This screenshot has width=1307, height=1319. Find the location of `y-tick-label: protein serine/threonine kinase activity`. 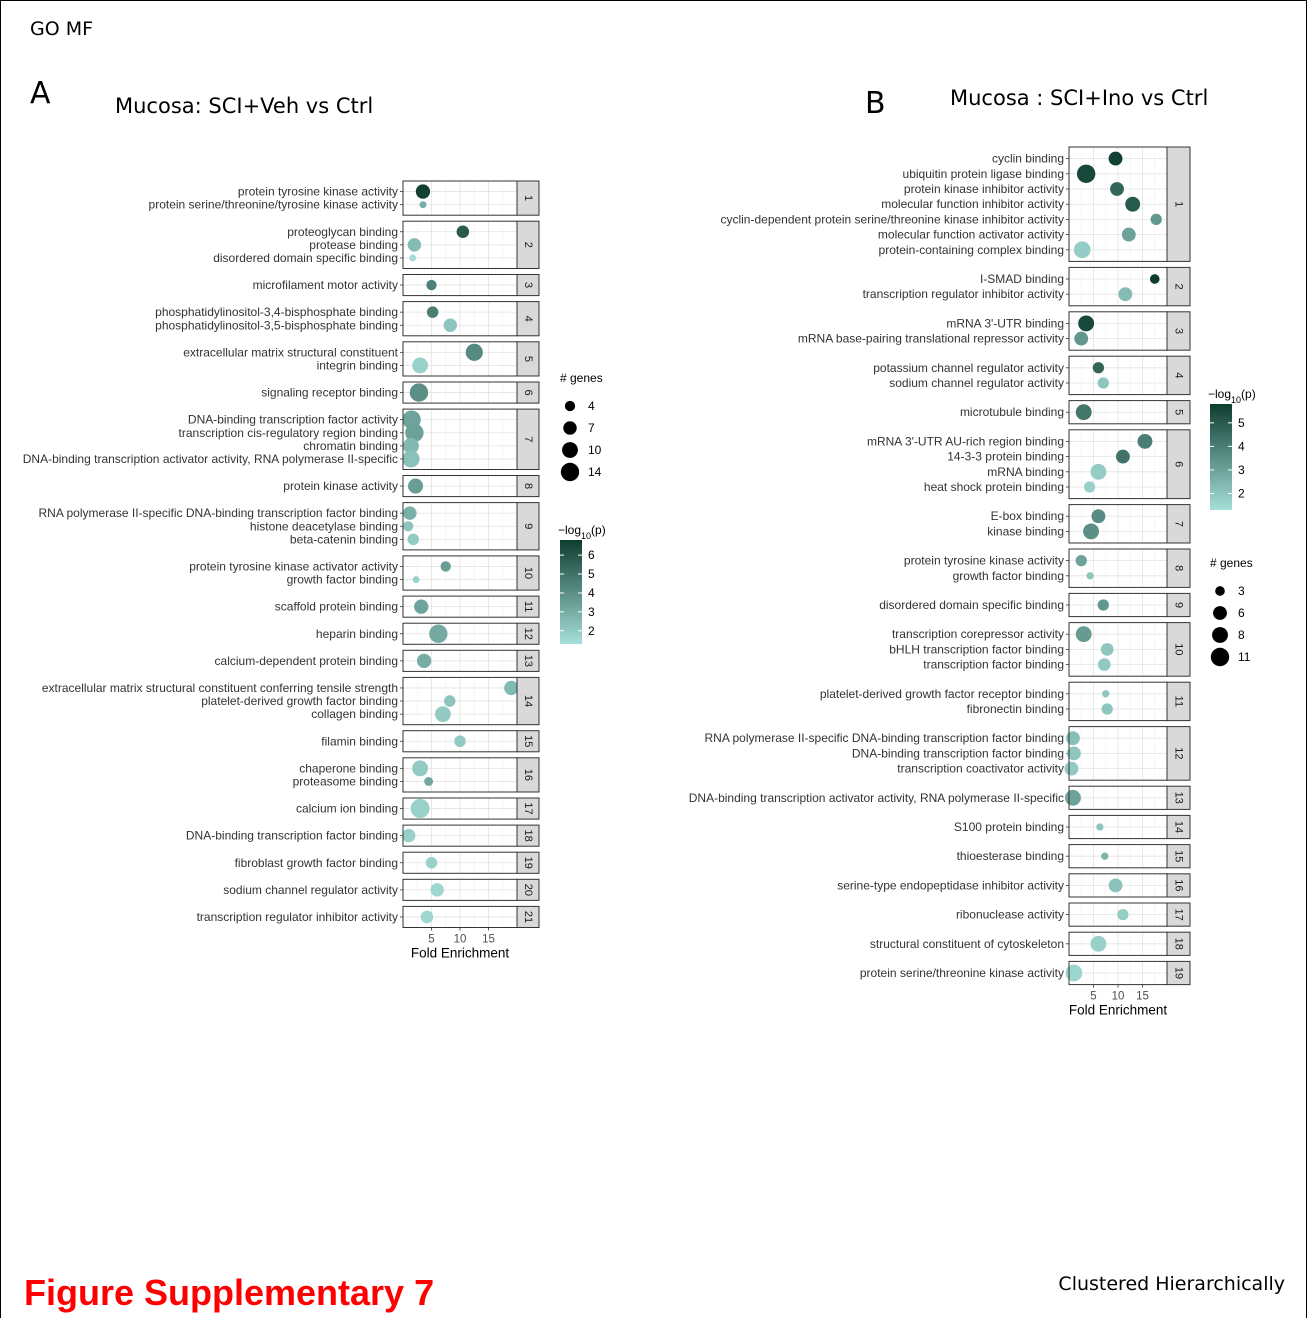

y-tick-label: protein serine/threonine kinase activity is located at coordinates (962, 973).